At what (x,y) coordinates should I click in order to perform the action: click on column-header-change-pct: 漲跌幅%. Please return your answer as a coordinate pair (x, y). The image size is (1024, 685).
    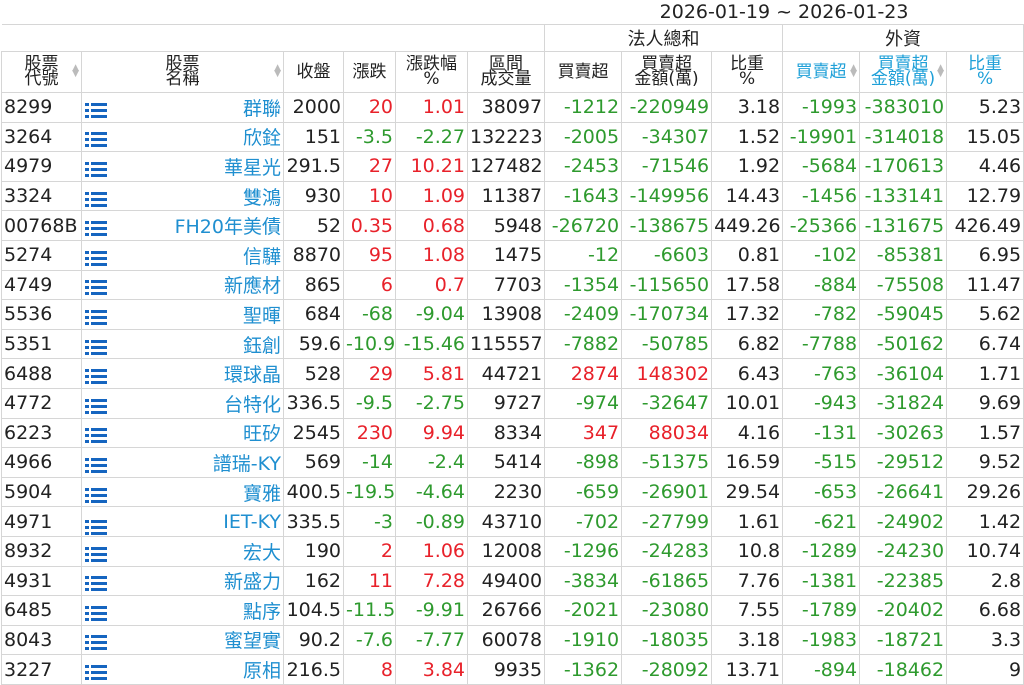
    Looking at the image, I should click on (431, 72).